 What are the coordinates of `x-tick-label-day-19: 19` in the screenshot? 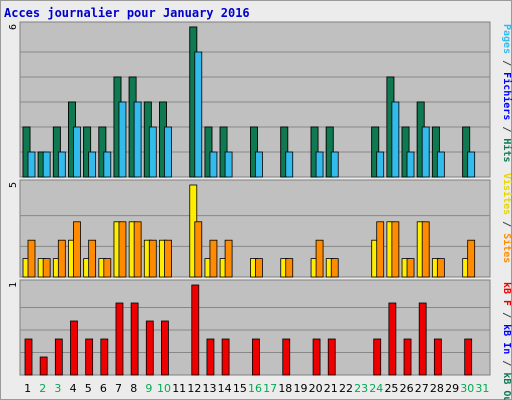 It's located at (300, 388).